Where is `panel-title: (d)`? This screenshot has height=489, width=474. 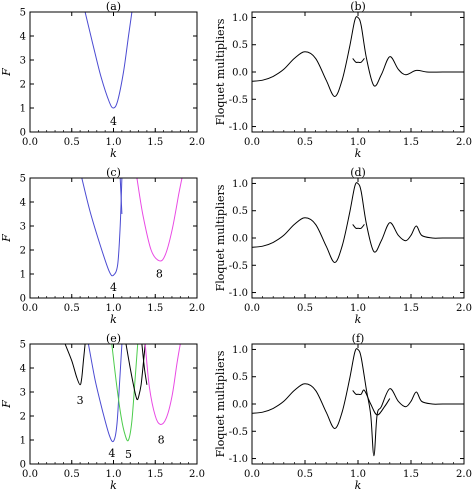 panel-title: (d) is located at coordinates (358, 172).